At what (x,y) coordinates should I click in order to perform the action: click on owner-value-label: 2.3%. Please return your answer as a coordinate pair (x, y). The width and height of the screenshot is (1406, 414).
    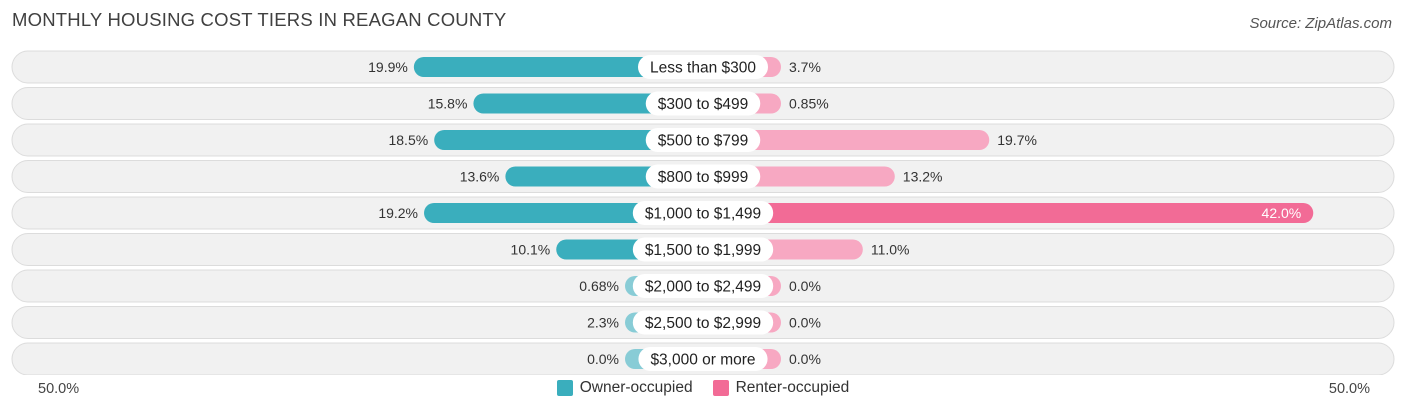
    Looking at the image, I should click on (603, 323).